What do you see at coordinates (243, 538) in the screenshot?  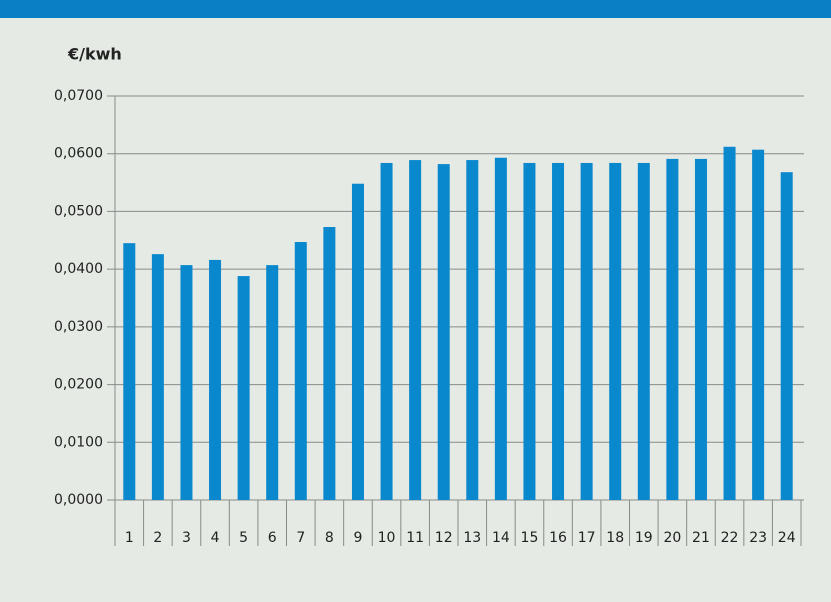 I see `x-tick-label: 5` at bounding box center [243, 538].